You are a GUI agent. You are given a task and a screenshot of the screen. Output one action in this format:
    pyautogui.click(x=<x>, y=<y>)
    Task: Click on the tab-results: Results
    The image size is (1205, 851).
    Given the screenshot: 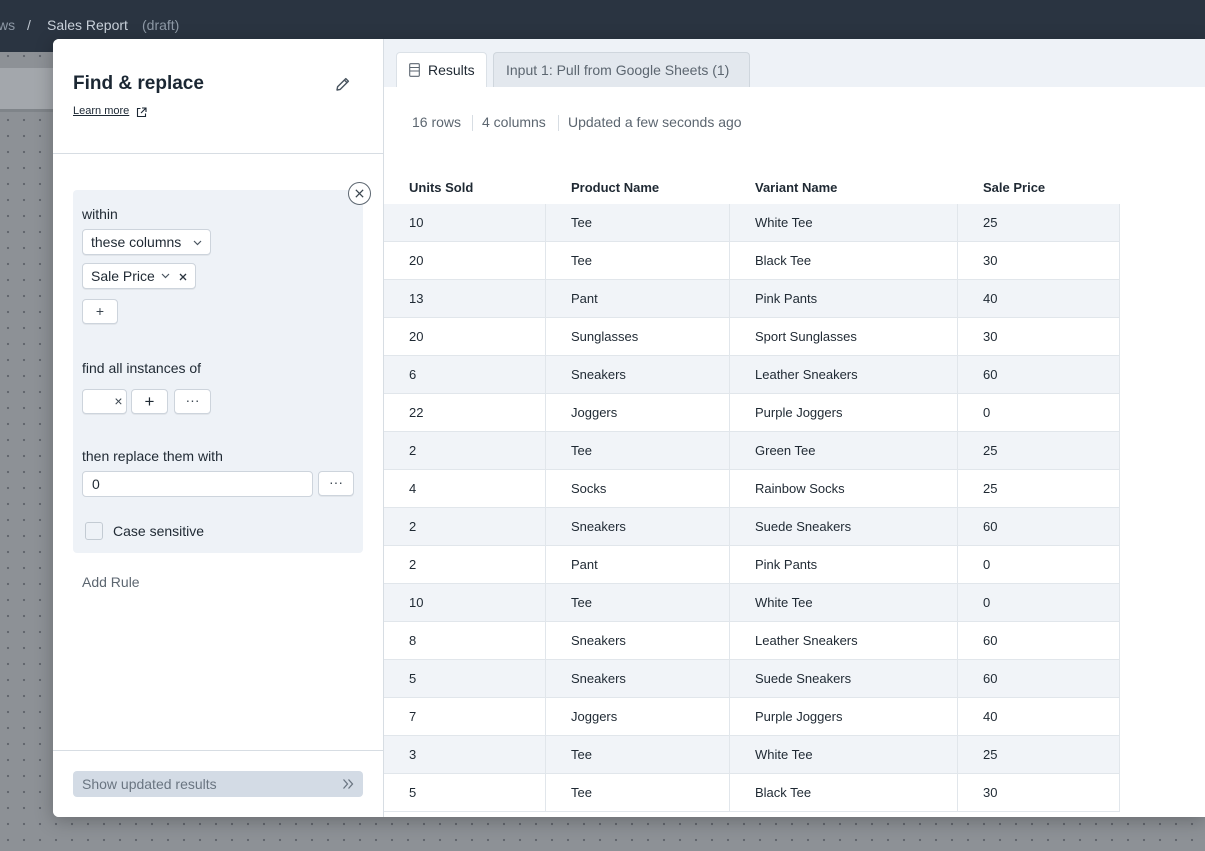 What is the action you would take?
    pyautogui.click(x=441, y=69)
    